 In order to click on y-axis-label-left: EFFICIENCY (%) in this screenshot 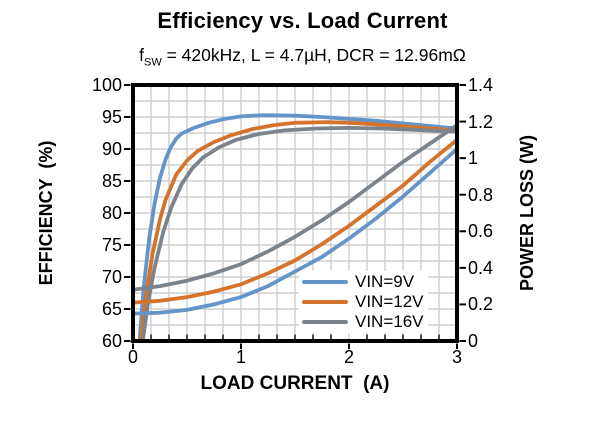, I will do `click(46, 213)`.